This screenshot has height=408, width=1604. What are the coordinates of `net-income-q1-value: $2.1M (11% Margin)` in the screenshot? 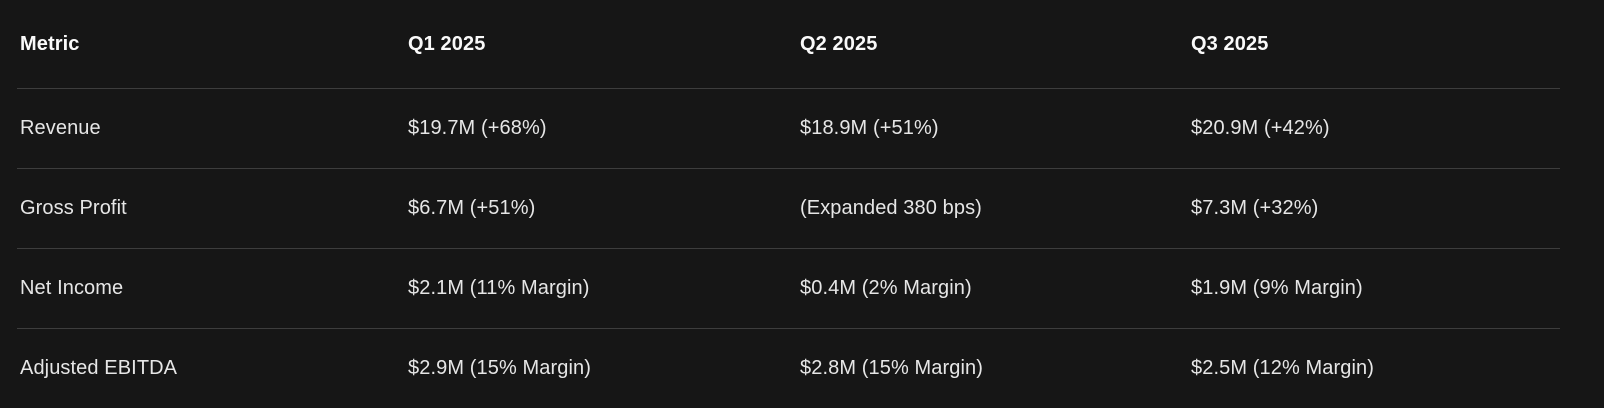 It's located at (499, 288).